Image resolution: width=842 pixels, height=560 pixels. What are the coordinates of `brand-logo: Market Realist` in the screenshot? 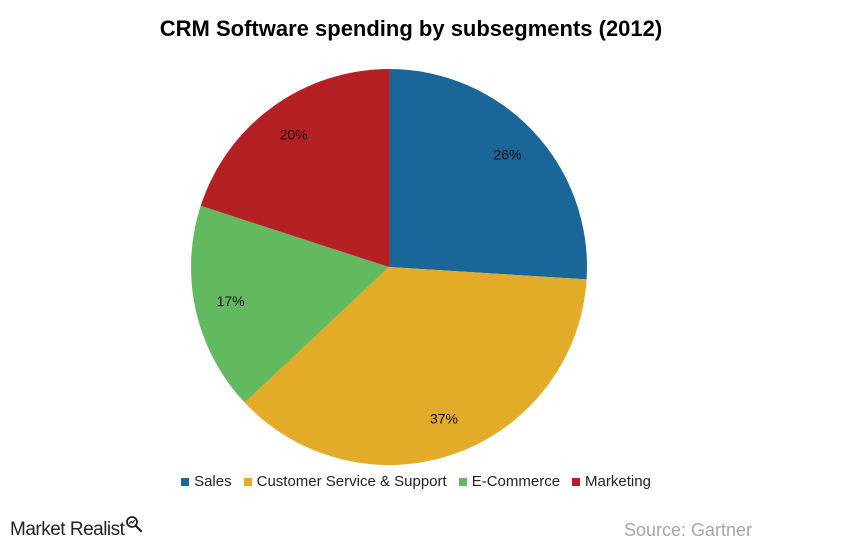 It's located at (76, 528).